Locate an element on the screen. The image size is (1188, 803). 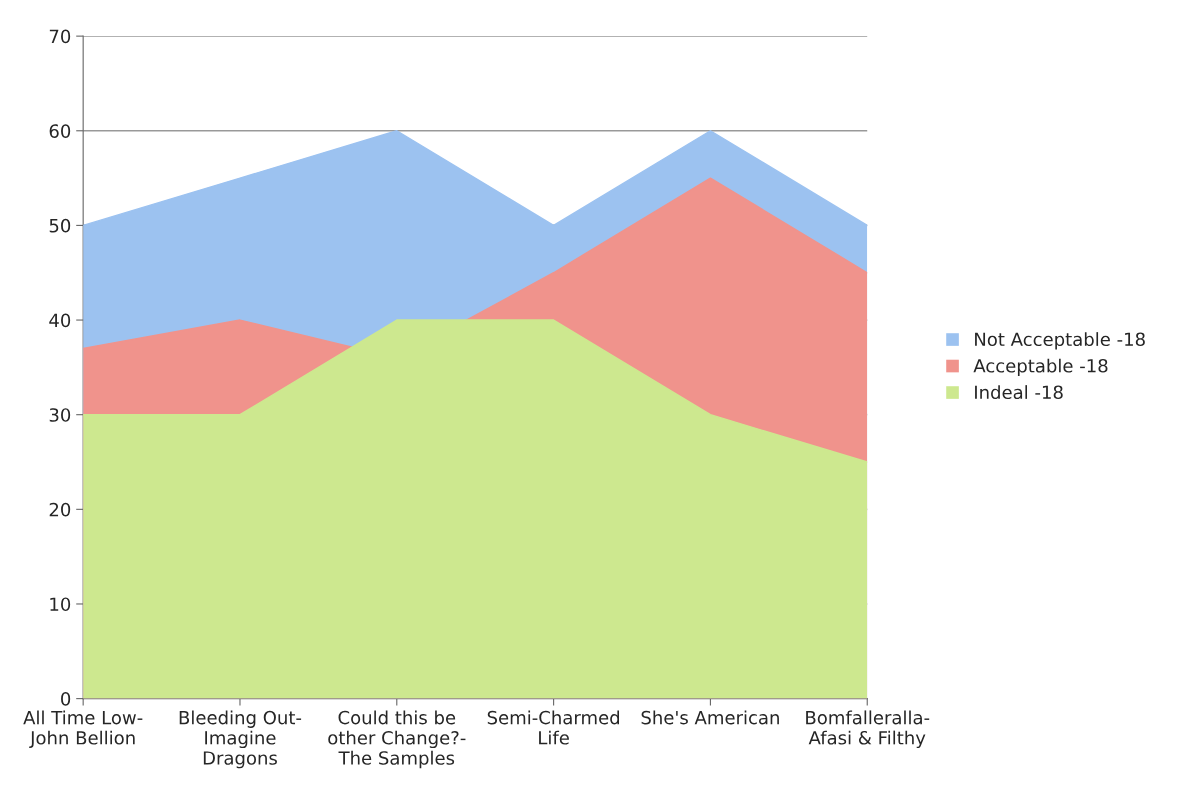
x-tick-label: Bomfalleralla- Afasi & Filthy is located at coordinates (868, 729).